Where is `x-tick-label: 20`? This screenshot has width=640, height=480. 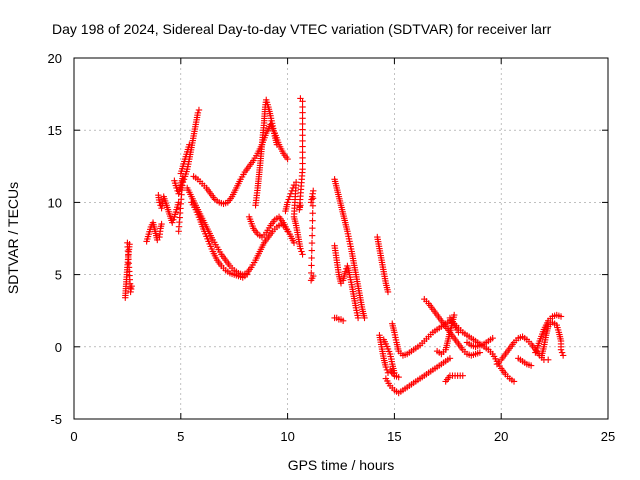 x-tick-label: 20 is located at coordinates (501, 436).